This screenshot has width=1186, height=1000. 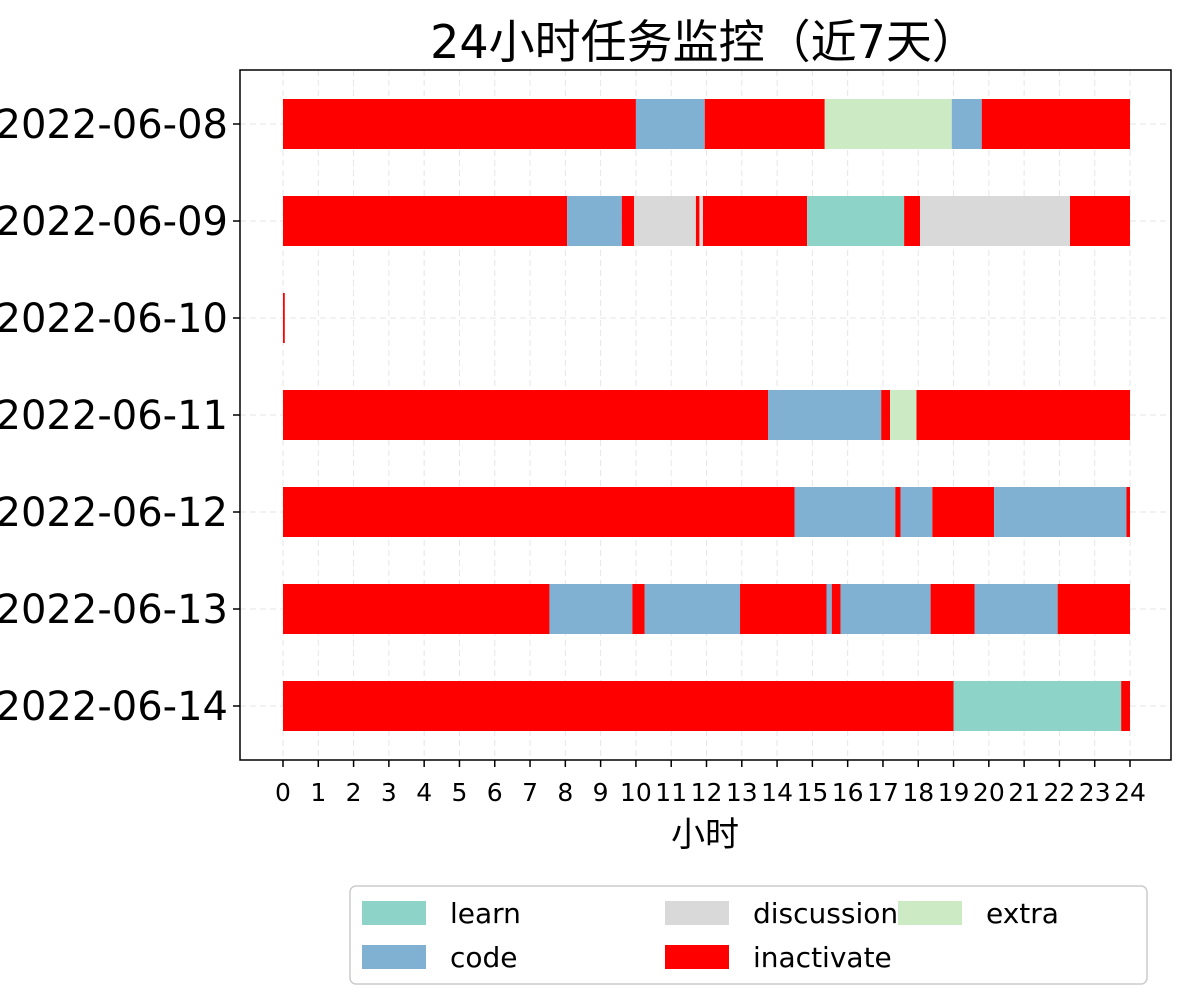 What do you see at coordinates (354, 792) in the screenshot?
I see `x-tick-label: 2` at bounding box center [354, 792].